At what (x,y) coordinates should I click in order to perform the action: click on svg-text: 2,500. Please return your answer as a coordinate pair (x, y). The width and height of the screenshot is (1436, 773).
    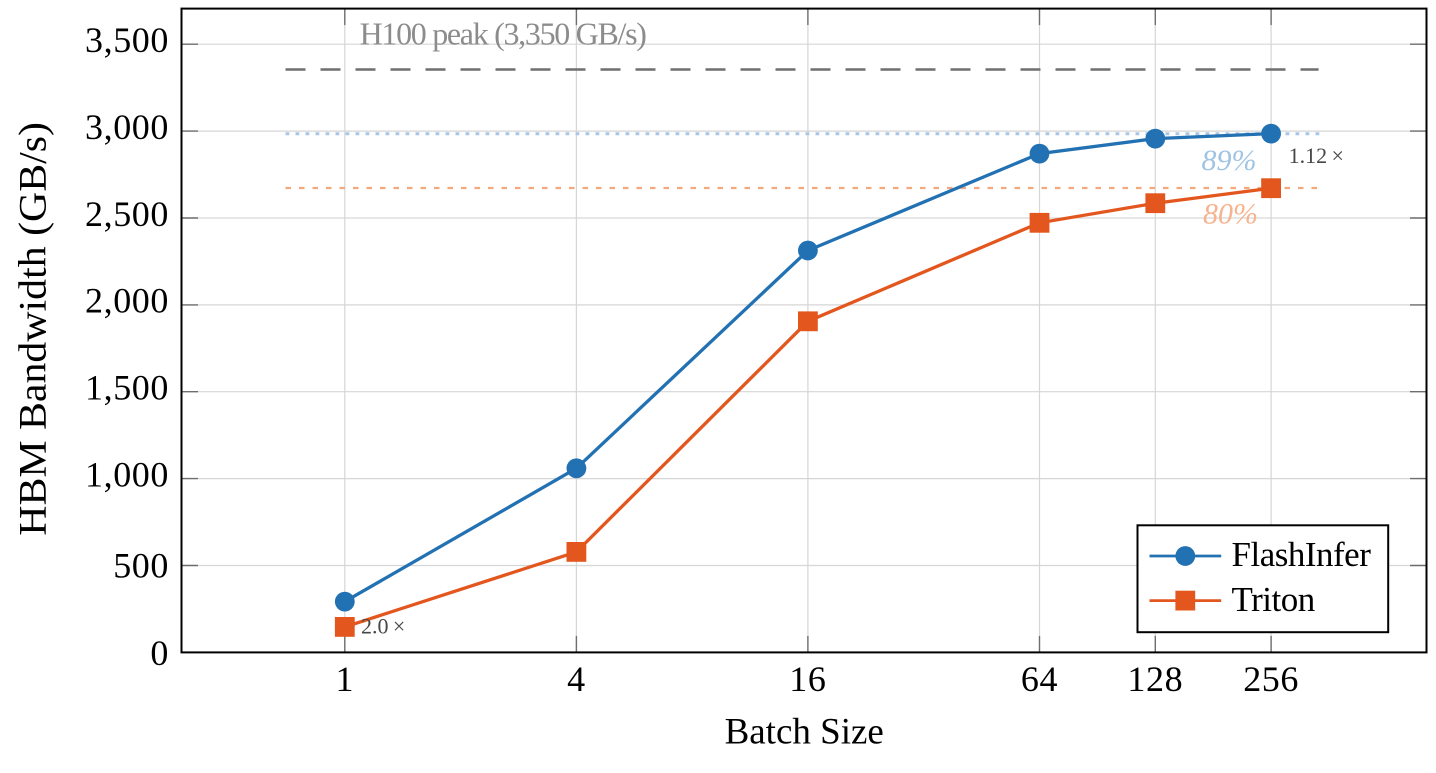
    Looking at the image, I should click on (127, 214).